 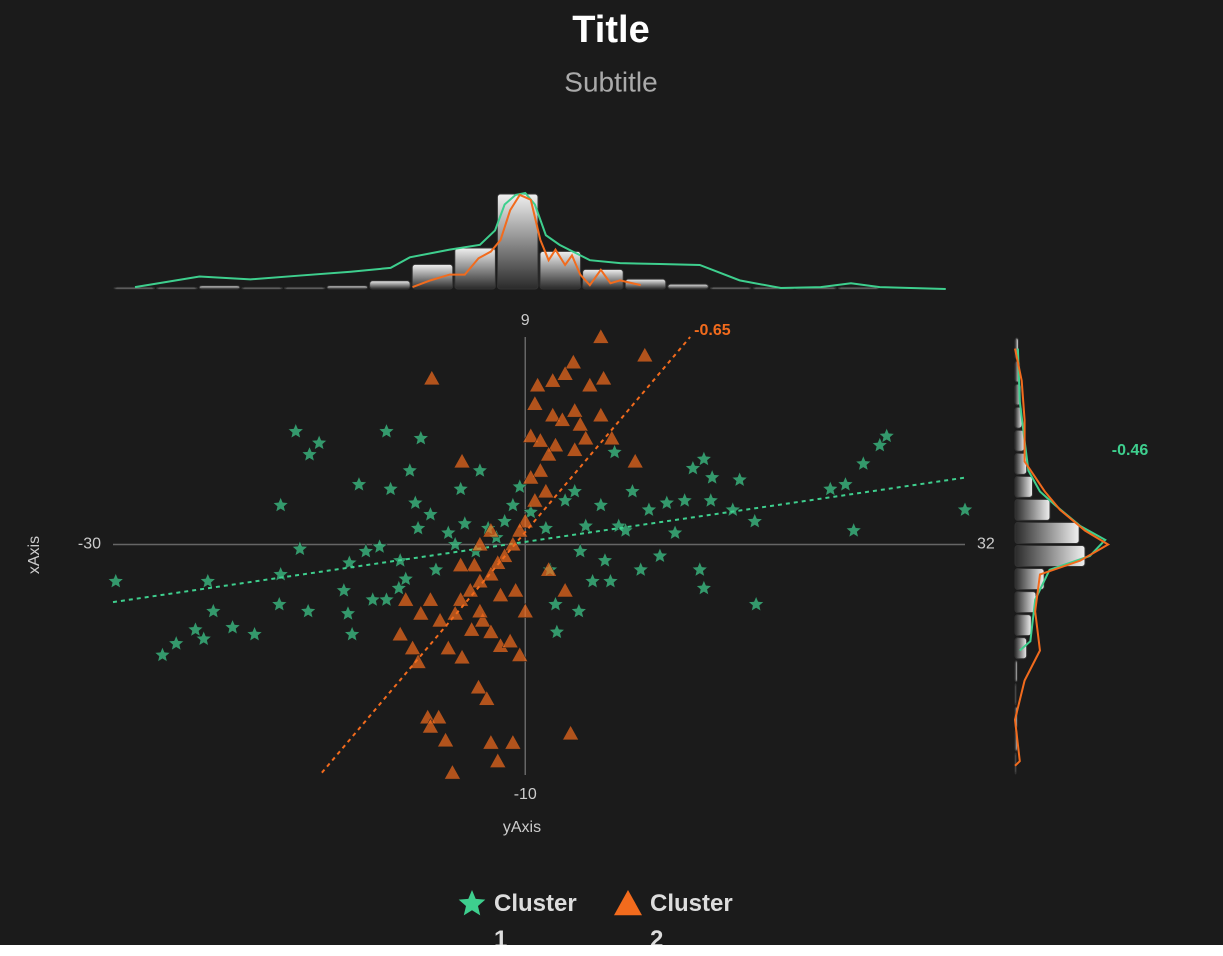 I want to click on x-axis-title: yAxis, so click(x=522, y=827).